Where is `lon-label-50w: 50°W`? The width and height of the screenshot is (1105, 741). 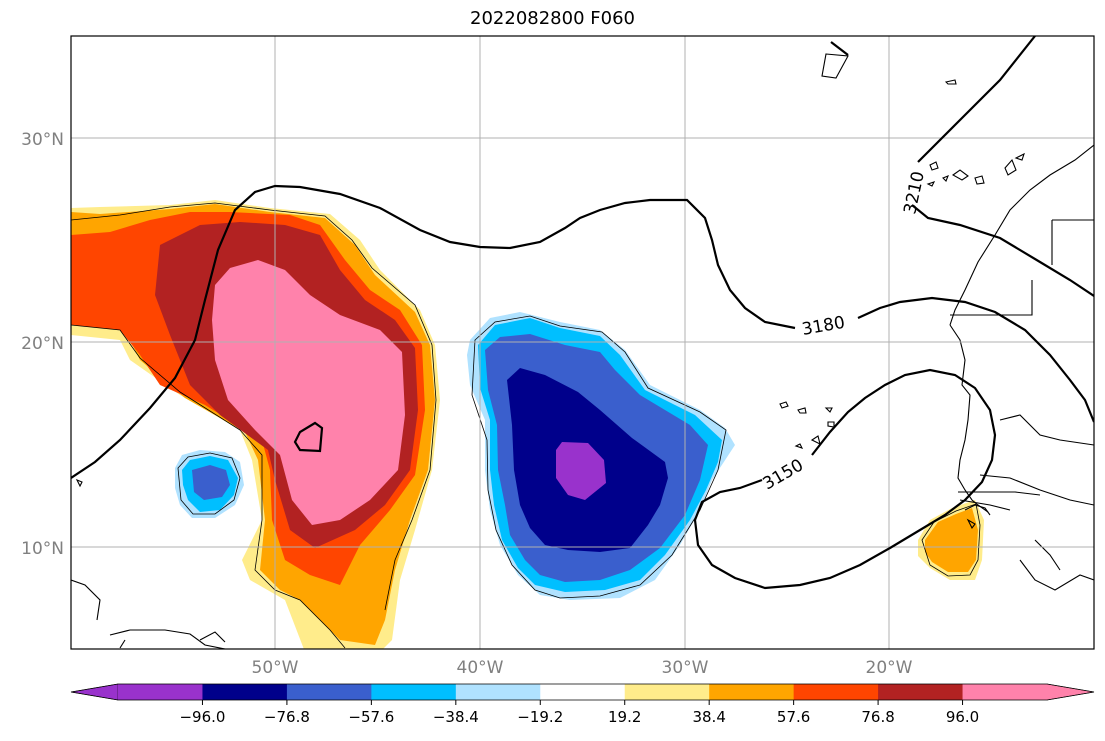 lon-label-50w: 50°W is located at coordinates (275, 668).